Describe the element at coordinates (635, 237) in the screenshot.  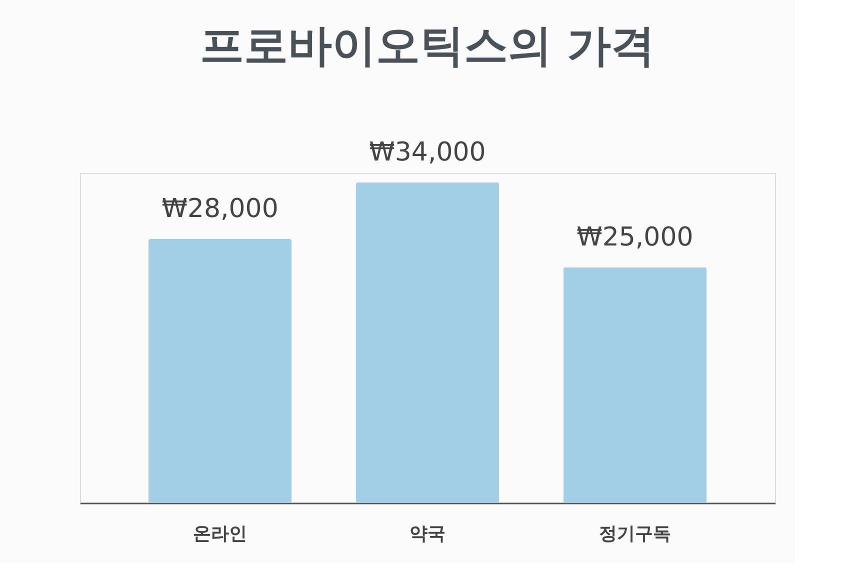
I see `data-label: ₩25,000` at that location.